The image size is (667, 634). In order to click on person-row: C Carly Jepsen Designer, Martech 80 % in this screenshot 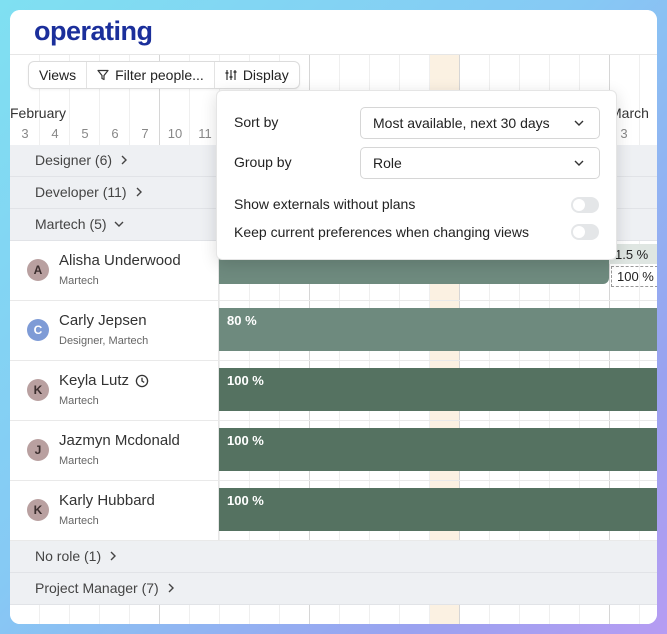, I will do `click(333, 331)`.